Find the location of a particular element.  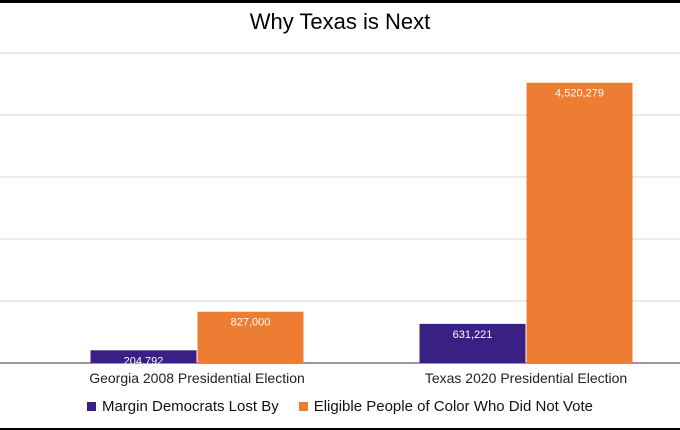

legend-label-margin: Margin Democrats Lost By is located at coordinates (190, 406).